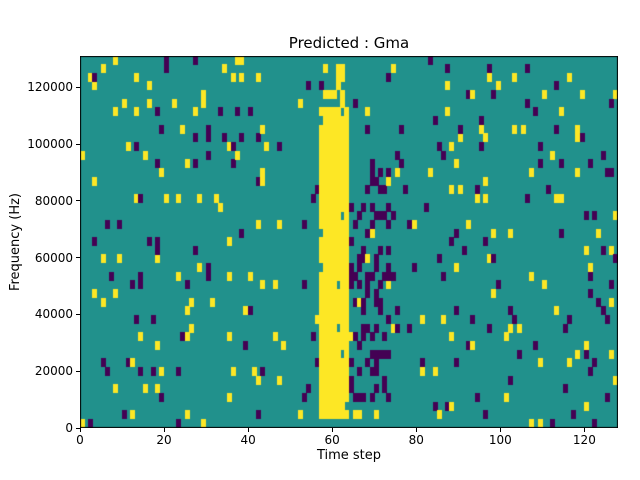 The height and width of the screenshot is (480, 640). Describe the element at coordinates (69, 428) in the screenshot. I see `y-tick-label: 0` at that location.